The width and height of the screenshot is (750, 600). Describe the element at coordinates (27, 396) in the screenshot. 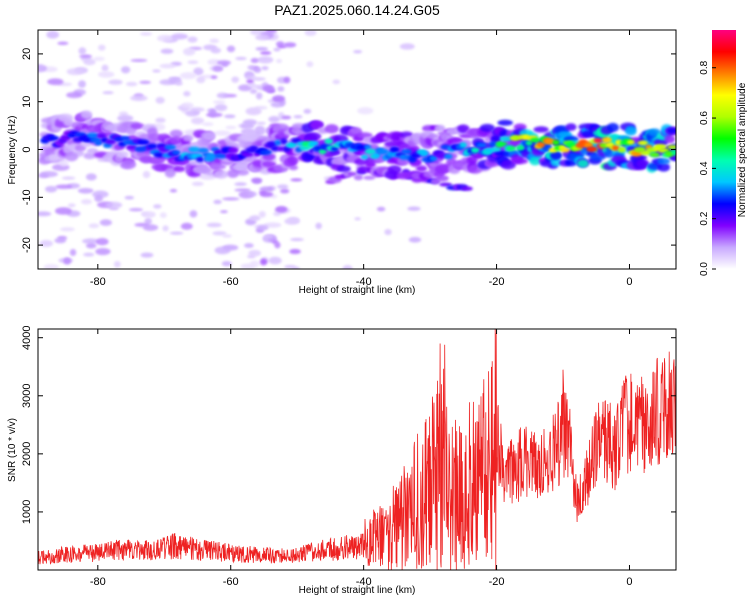

I see `y-tick-label: 3000` at that location.